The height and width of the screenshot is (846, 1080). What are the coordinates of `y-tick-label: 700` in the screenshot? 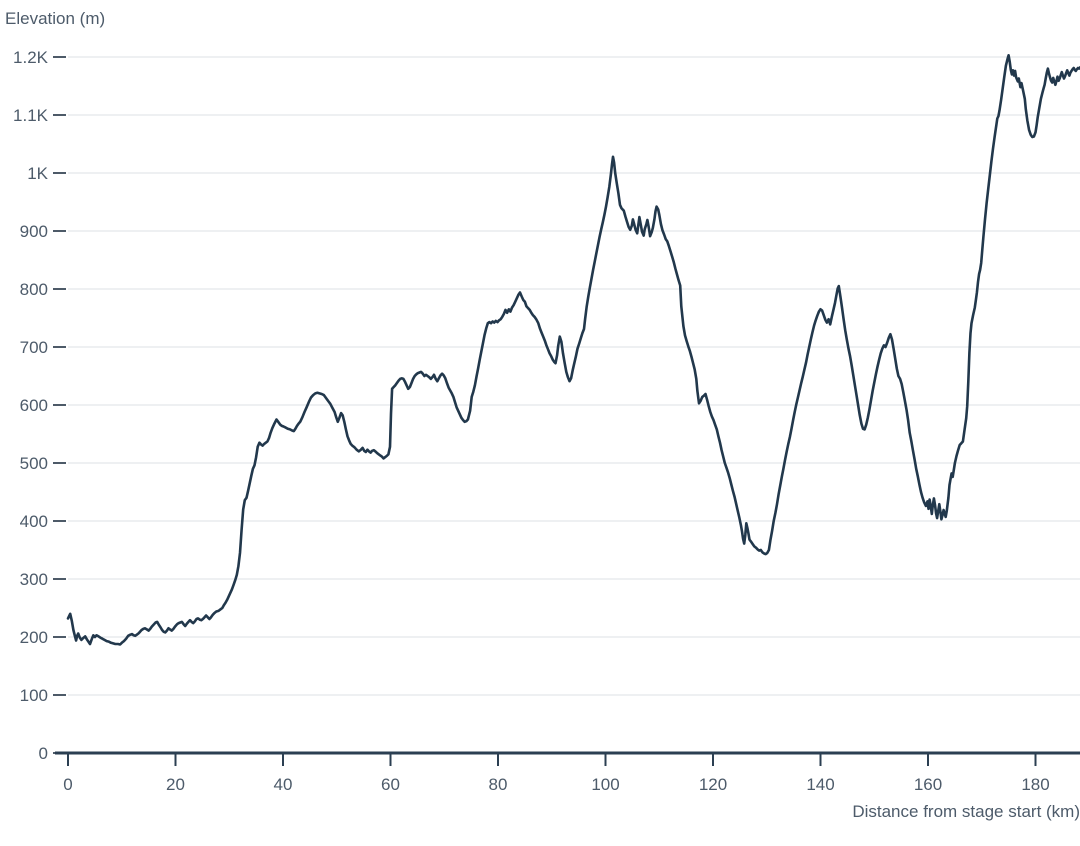 It's located at (34, 347).